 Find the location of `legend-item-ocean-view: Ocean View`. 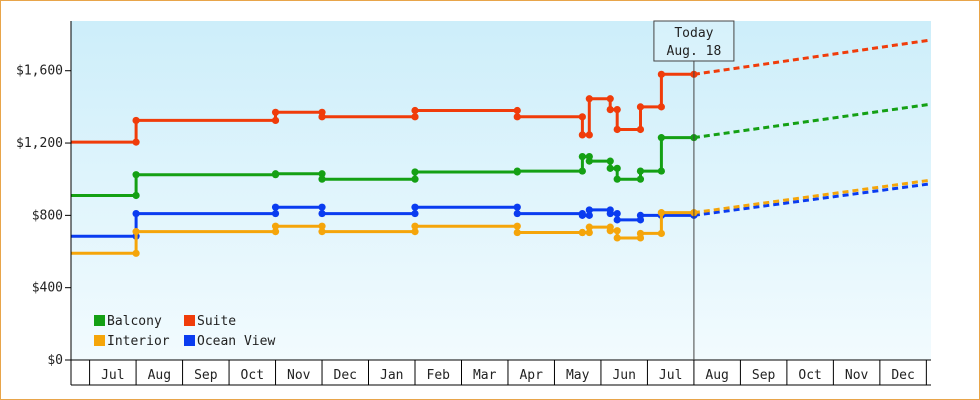

legend-item-ocean-view: Ocean View is located at coordinates (229, 341).